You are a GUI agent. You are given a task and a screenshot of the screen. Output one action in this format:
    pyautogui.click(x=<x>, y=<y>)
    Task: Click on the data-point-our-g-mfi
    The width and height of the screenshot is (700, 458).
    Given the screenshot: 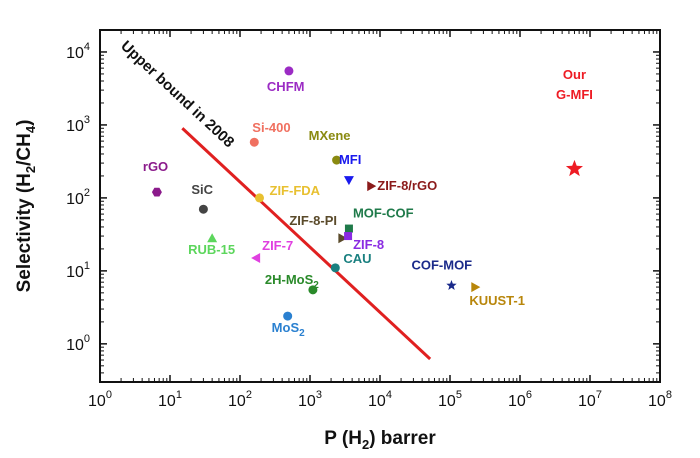 What is the action you would take?
    pyautogui.click(x=574, y=168)
    